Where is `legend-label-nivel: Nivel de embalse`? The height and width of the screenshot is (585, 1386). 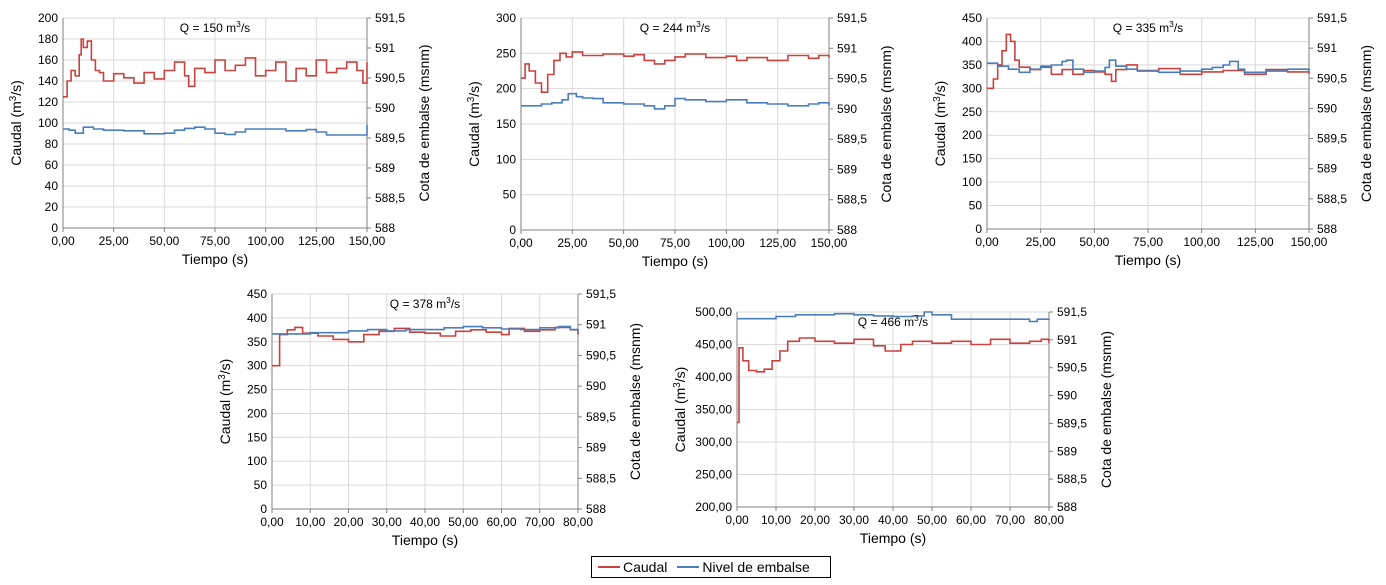 legend-label-nivel: Nivel de embalse is located at coordinates (756, 567).